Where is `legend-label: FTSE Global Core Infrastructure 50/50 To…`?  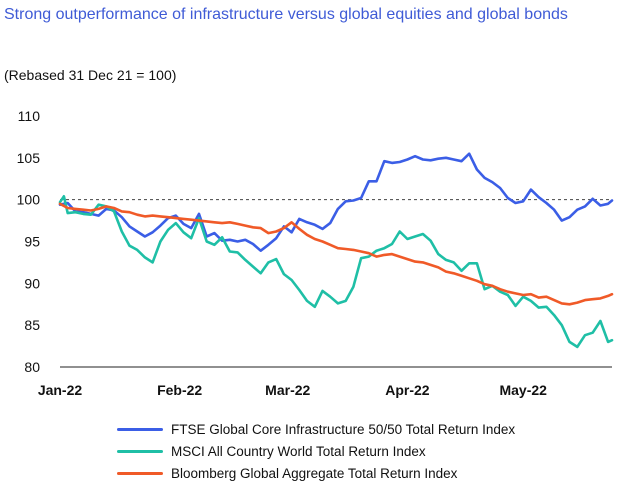
legend-label: FTSE Global Core Infrastructure 50/50 To… is located at coordinates (343, 429).